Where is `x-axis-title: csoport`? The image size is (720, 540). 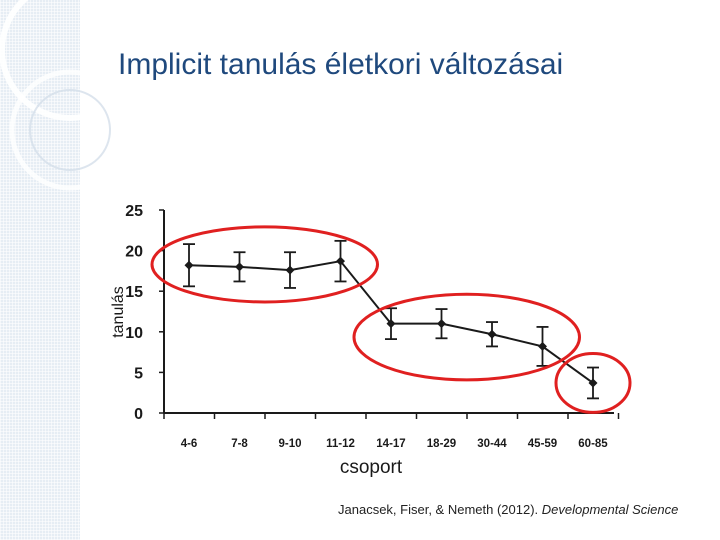
x-axis-title: csoport is located at coordinates (371, 467).